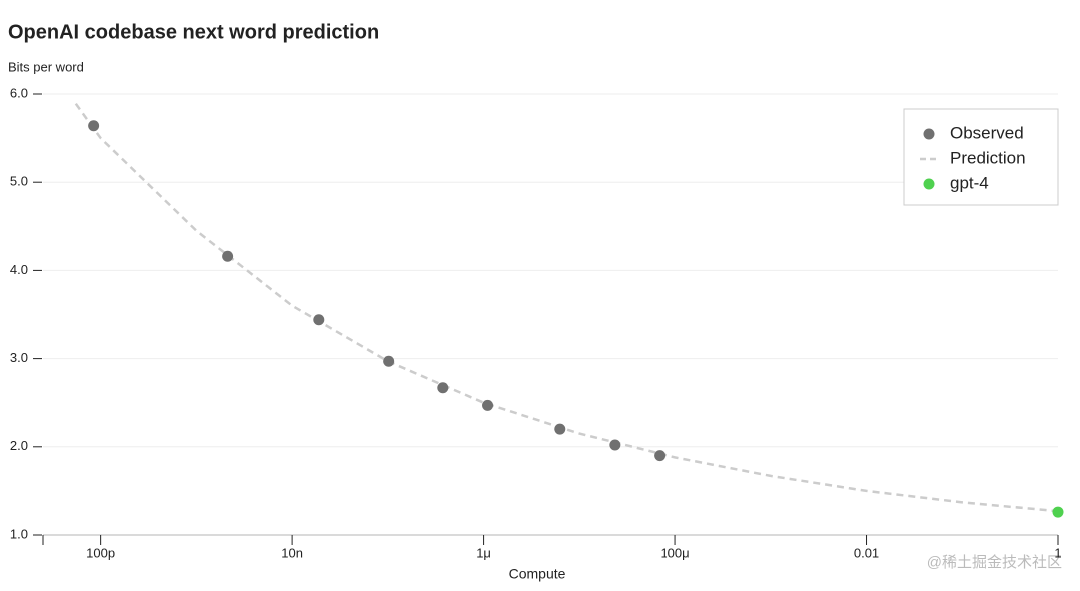 This screenshot has height=591, width=1080. I want to click on x-axis-label: Compute, so click(537, 574).